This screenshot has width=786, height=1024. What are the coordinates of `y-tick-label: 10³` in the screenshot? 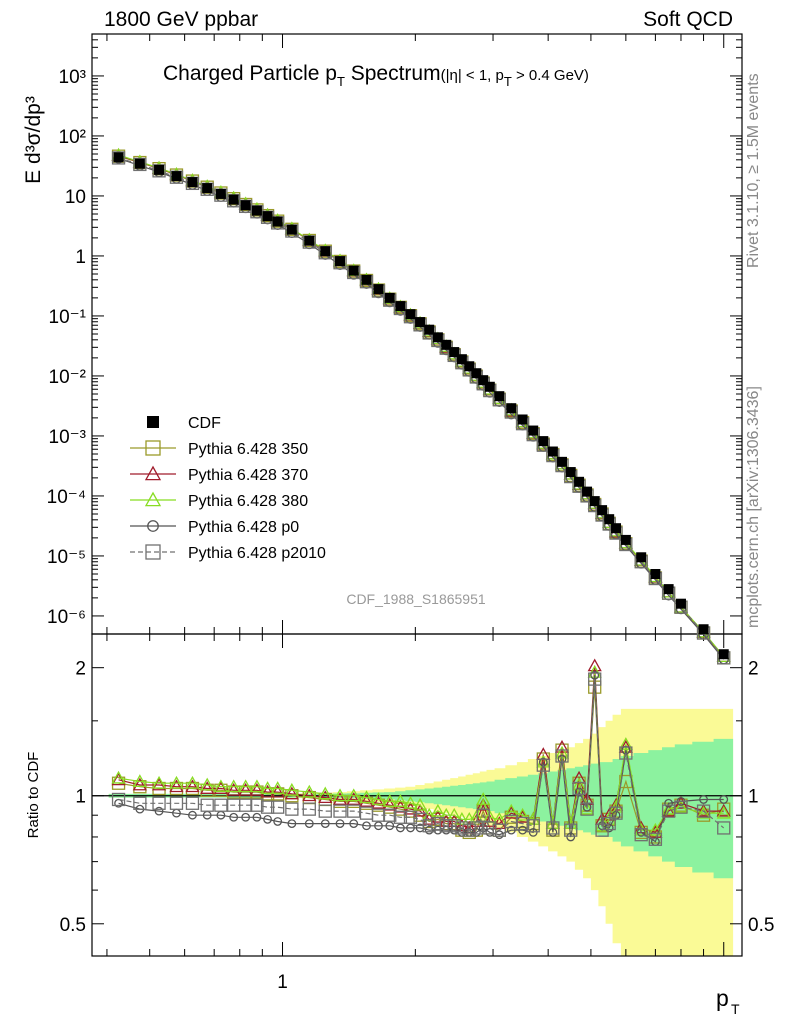 It's located at (72, 77).